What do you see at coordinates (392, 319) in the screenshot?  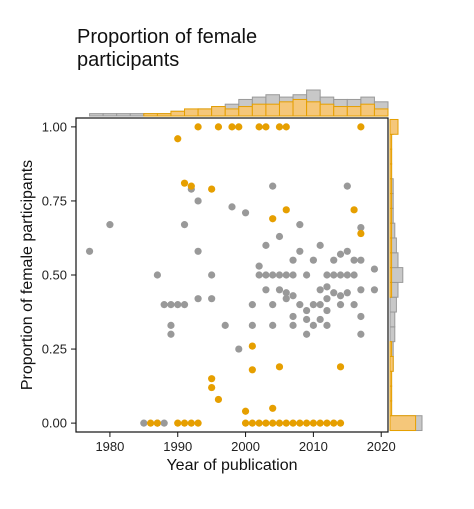 I see `right-hist-bar-gray` at bounding box center [392, 319].